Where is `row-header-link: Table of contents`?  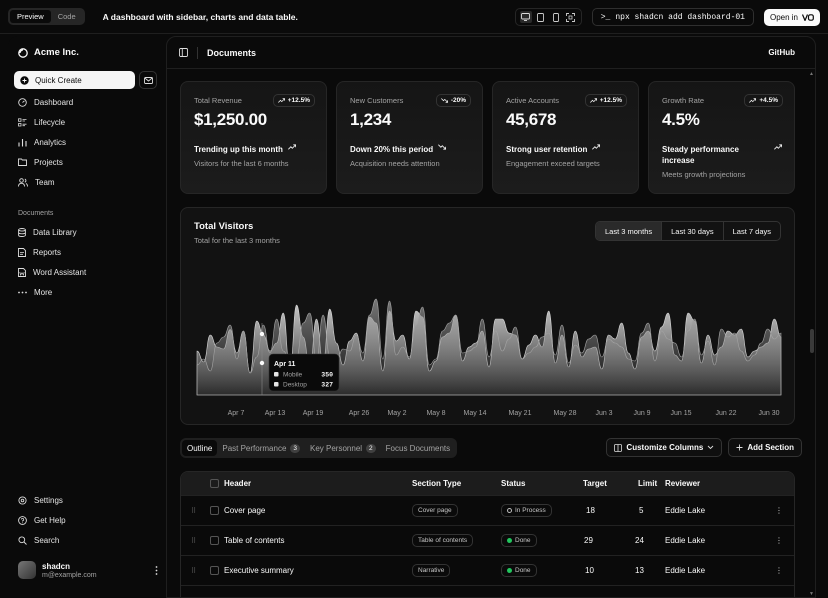 row-header-link: Table of contents is located at coordinates (254, 540).